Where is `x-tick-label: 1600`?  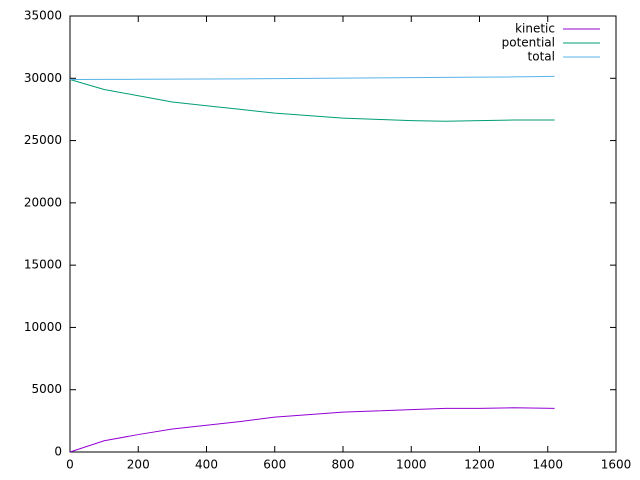
x-tick-label: 1600 is located at coordinates (616, 465).